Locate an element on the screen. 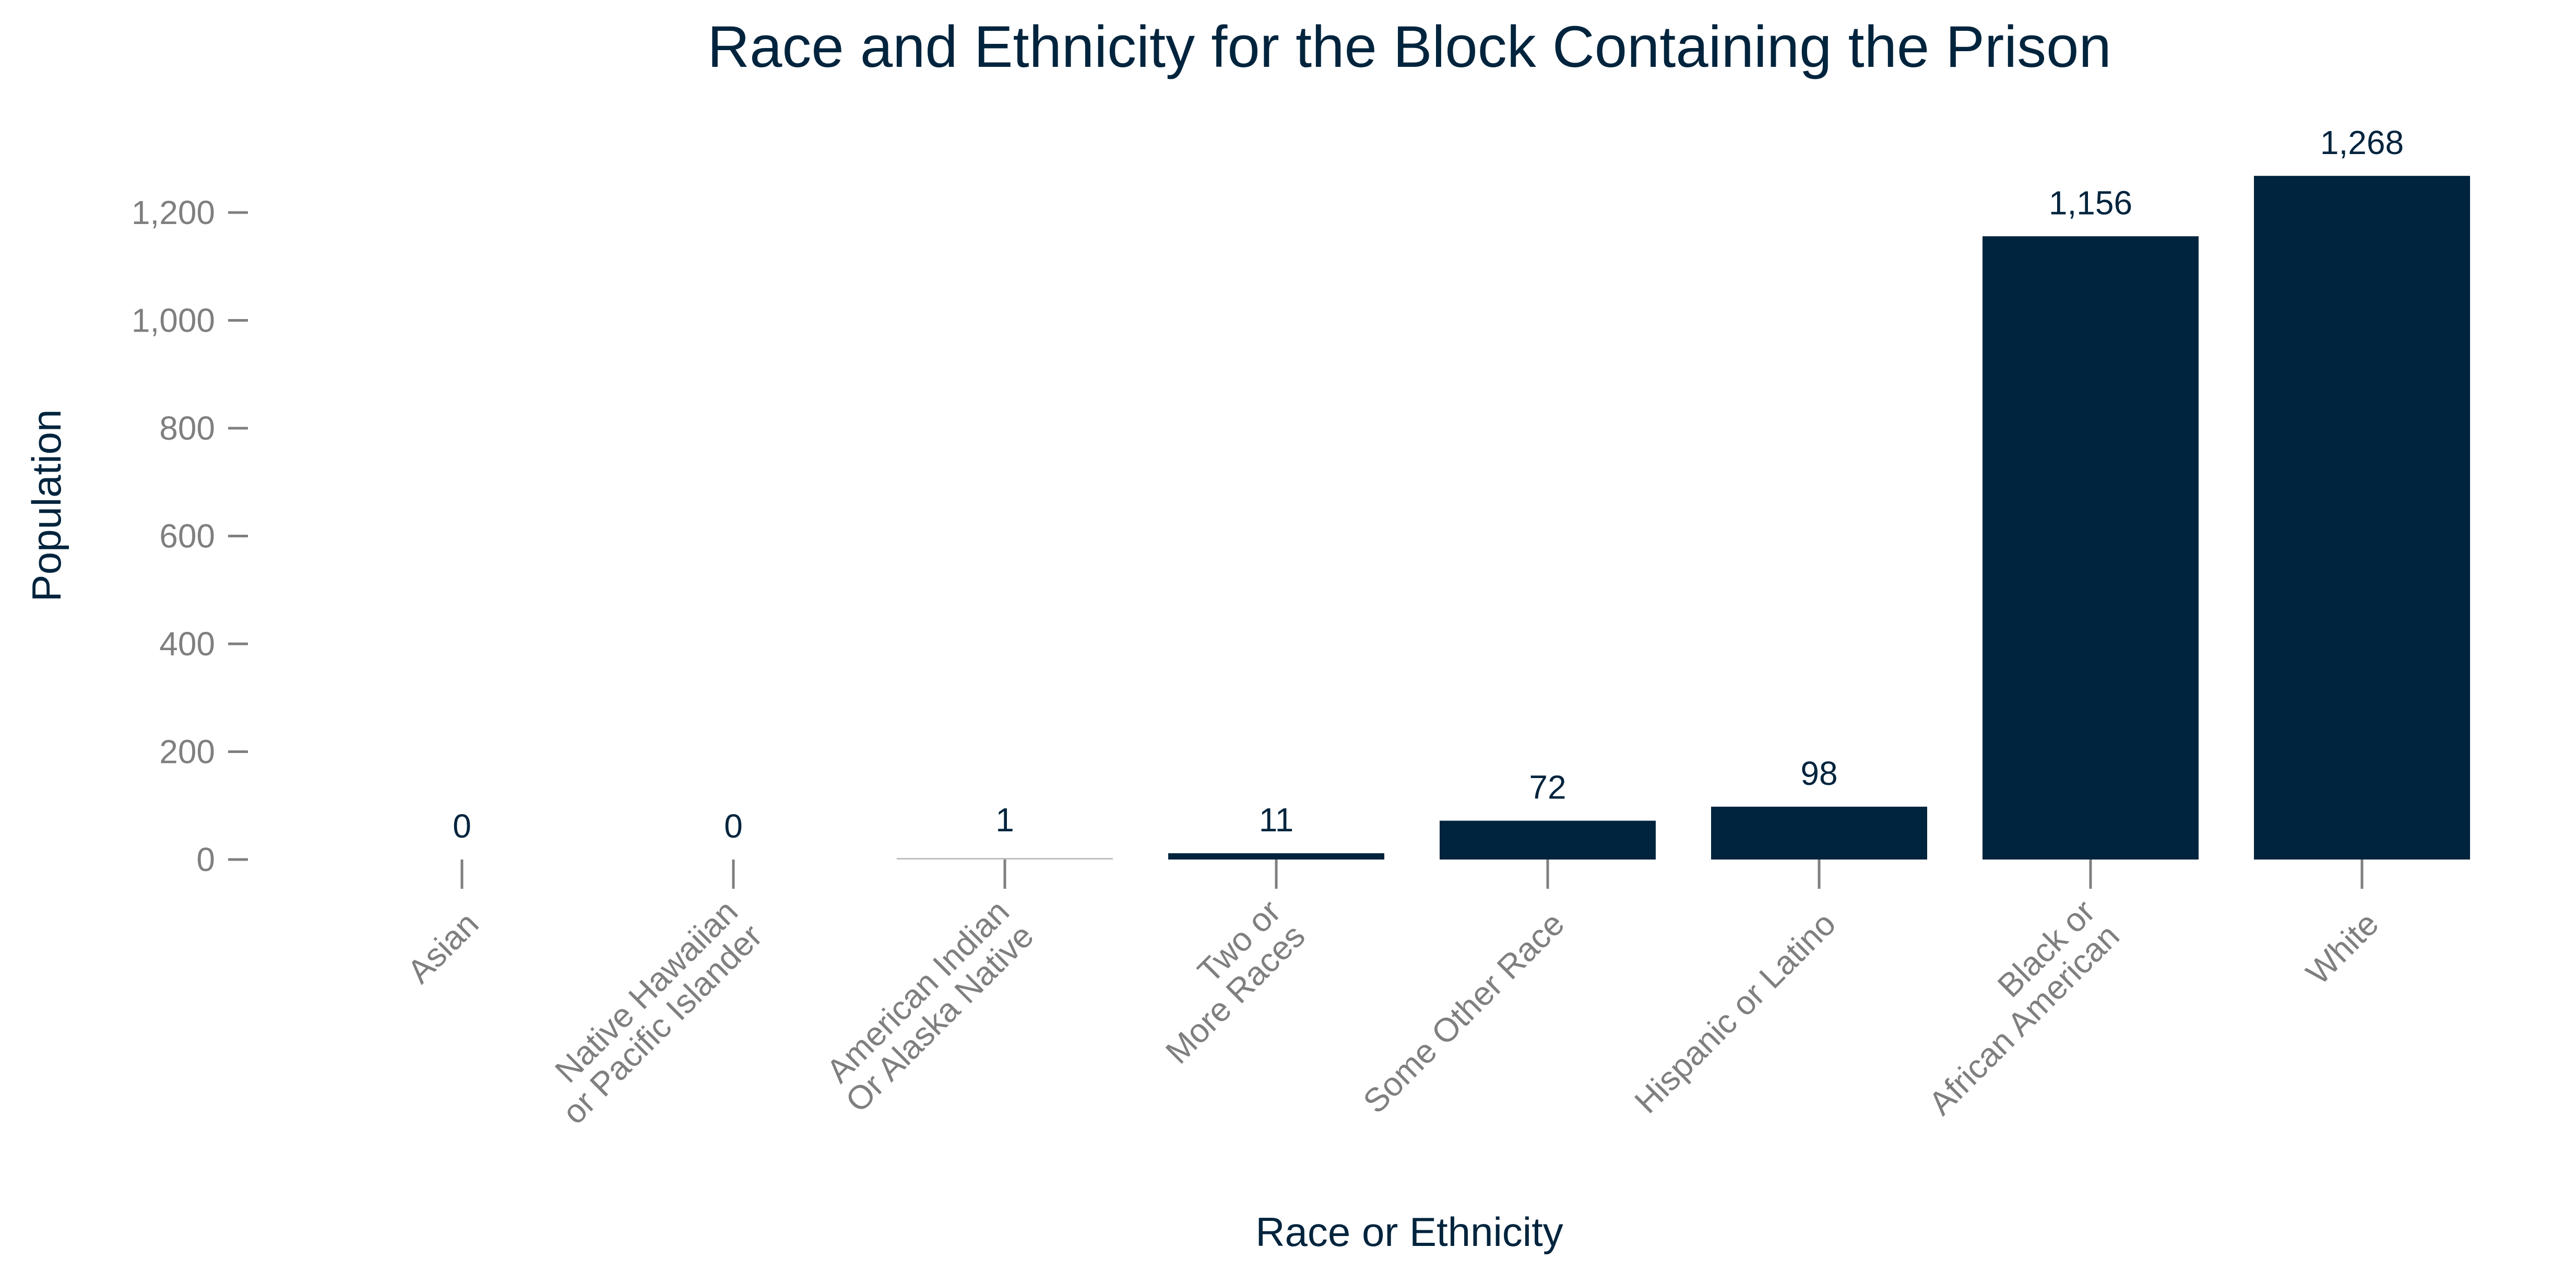  x-category-label: Some Other Race is located at coordinates (1463, 1013).